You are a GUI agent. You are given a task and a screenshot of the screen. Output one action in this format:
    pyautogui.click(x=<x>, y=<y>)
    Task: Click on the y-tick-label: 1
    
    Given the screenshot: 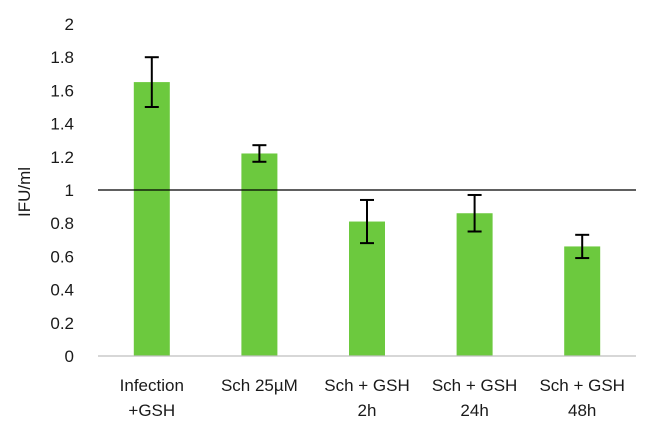 What is the action you would take?
    pyautogui.click(x=69, y=190)
    